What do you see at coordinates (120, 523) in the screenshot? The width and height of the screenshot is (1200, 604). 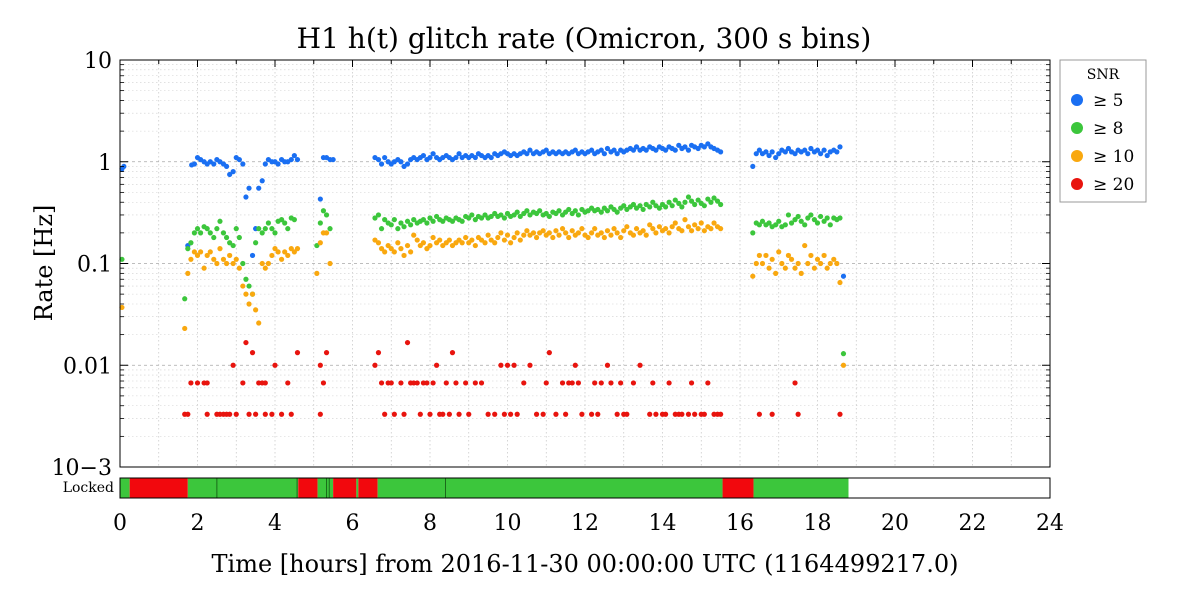 I see `x-tick-label: 0` at bounding box center [120, 523].